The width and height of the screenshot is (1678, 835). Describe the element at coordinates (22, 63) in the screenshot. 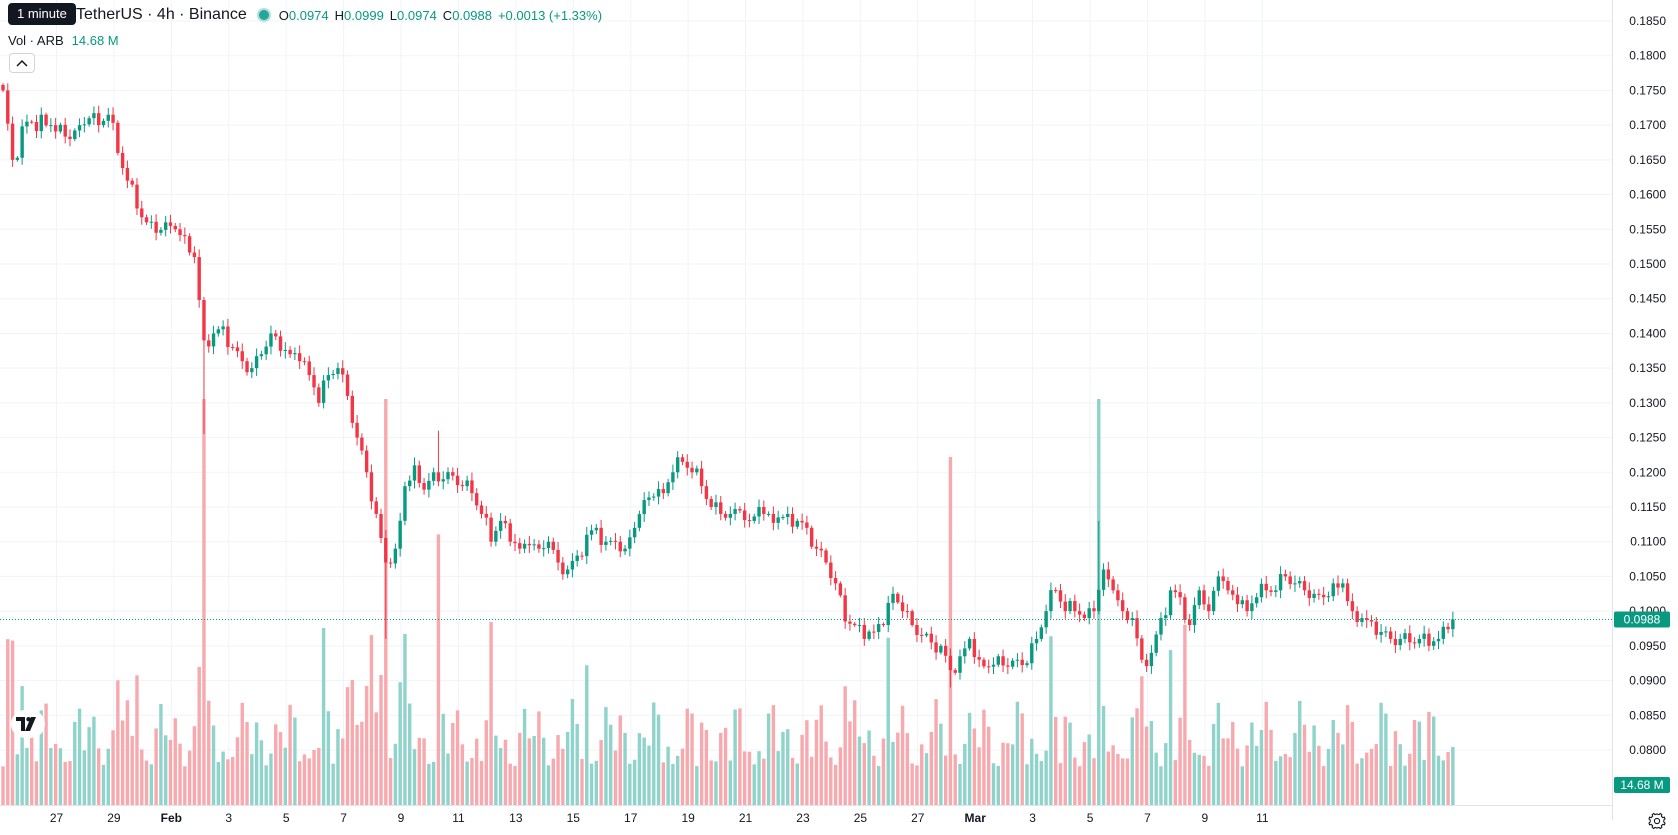

I see `collapse-legend-button` at that location.